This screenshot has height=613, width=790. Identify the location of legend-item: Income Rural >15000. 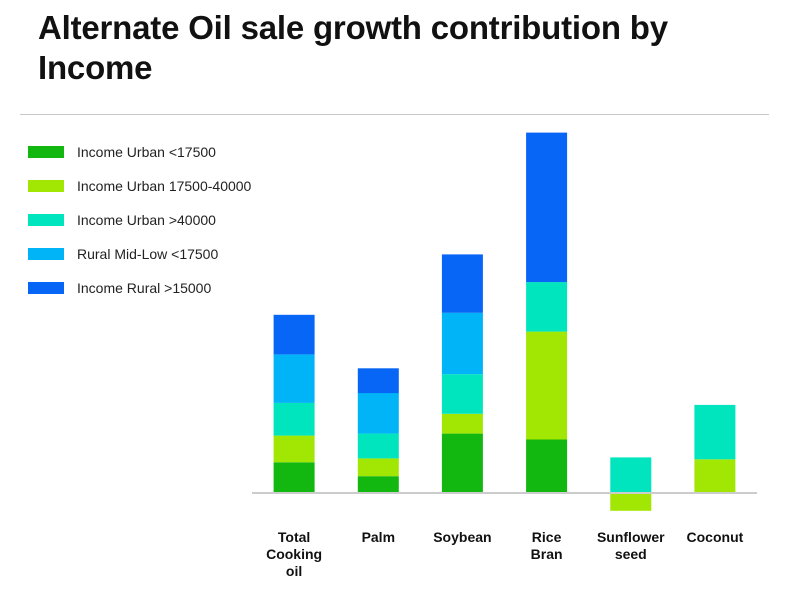
(139, 288).